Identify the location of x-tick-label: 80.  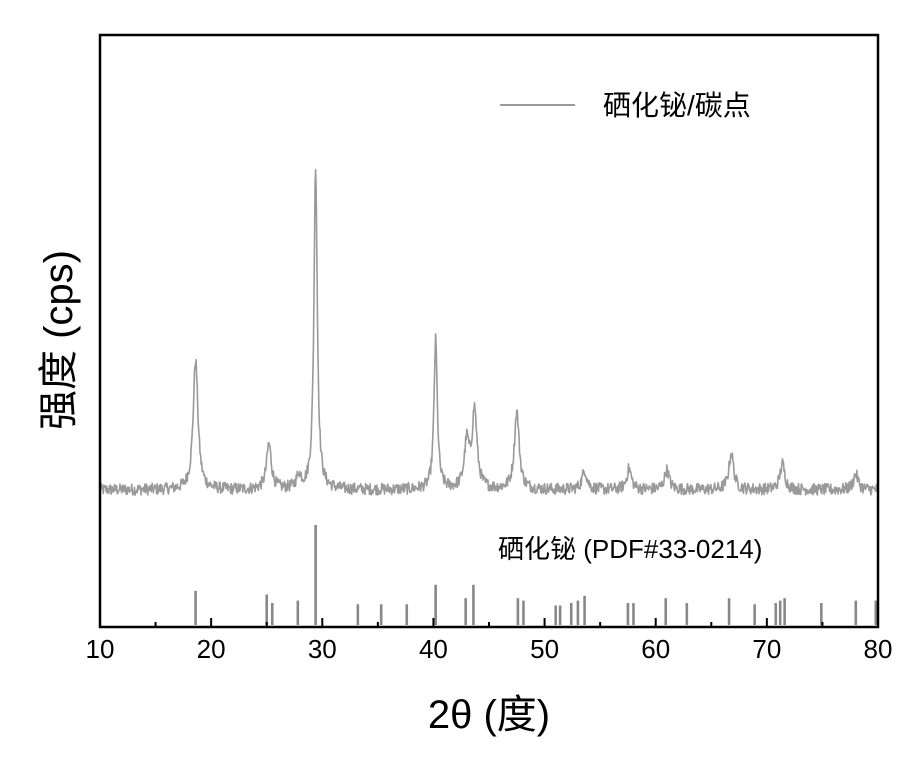
(878, 649).